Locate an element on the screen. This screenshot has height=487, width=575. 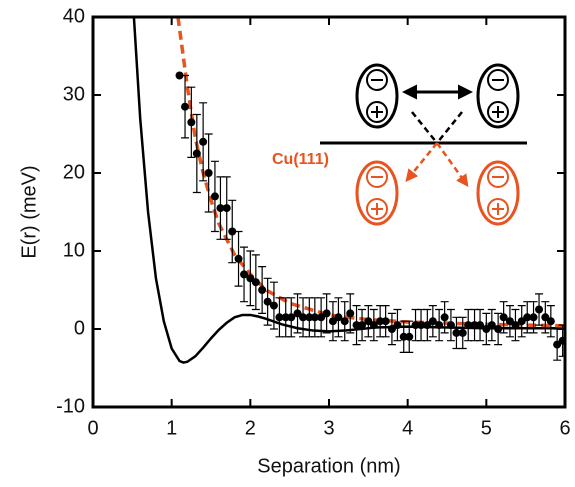
y-tick-label: 10 is located at coordinates (74, 250).